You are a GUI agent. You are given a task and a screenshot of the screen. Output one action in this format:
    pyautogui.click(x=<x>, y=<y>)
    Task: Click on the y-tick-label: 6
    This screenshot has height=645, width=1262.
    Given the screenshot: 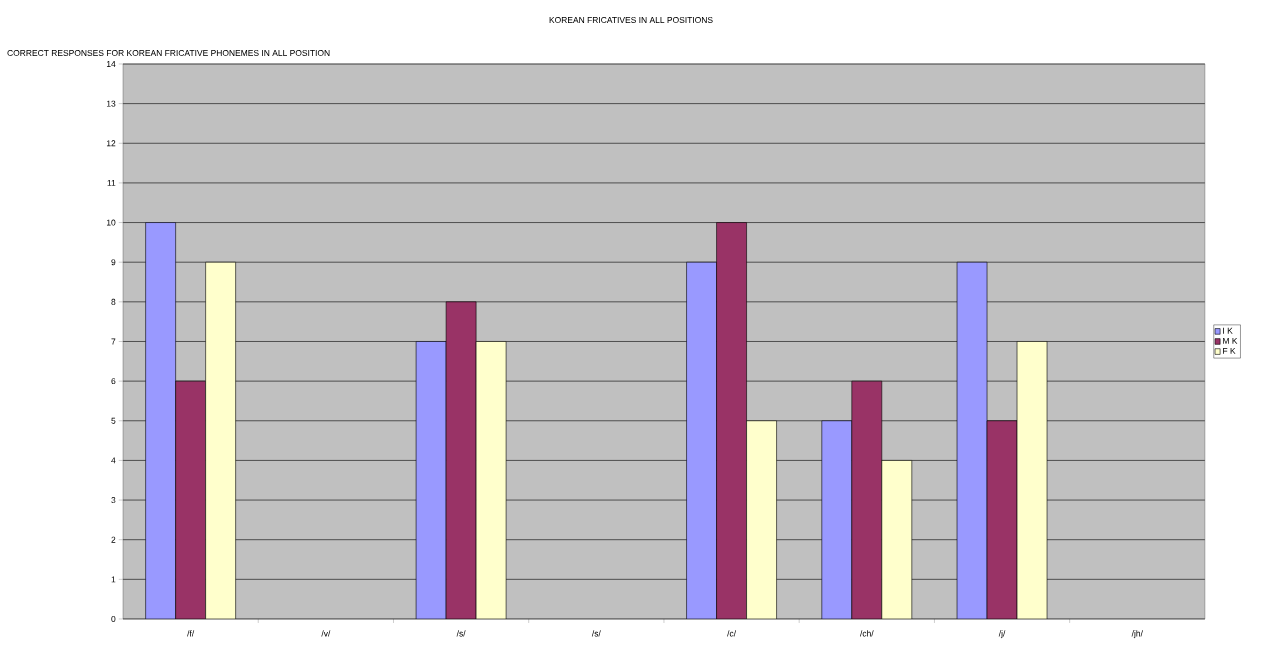 What is the action you would take?
    pyautogui.click(x=113, y=381)
    